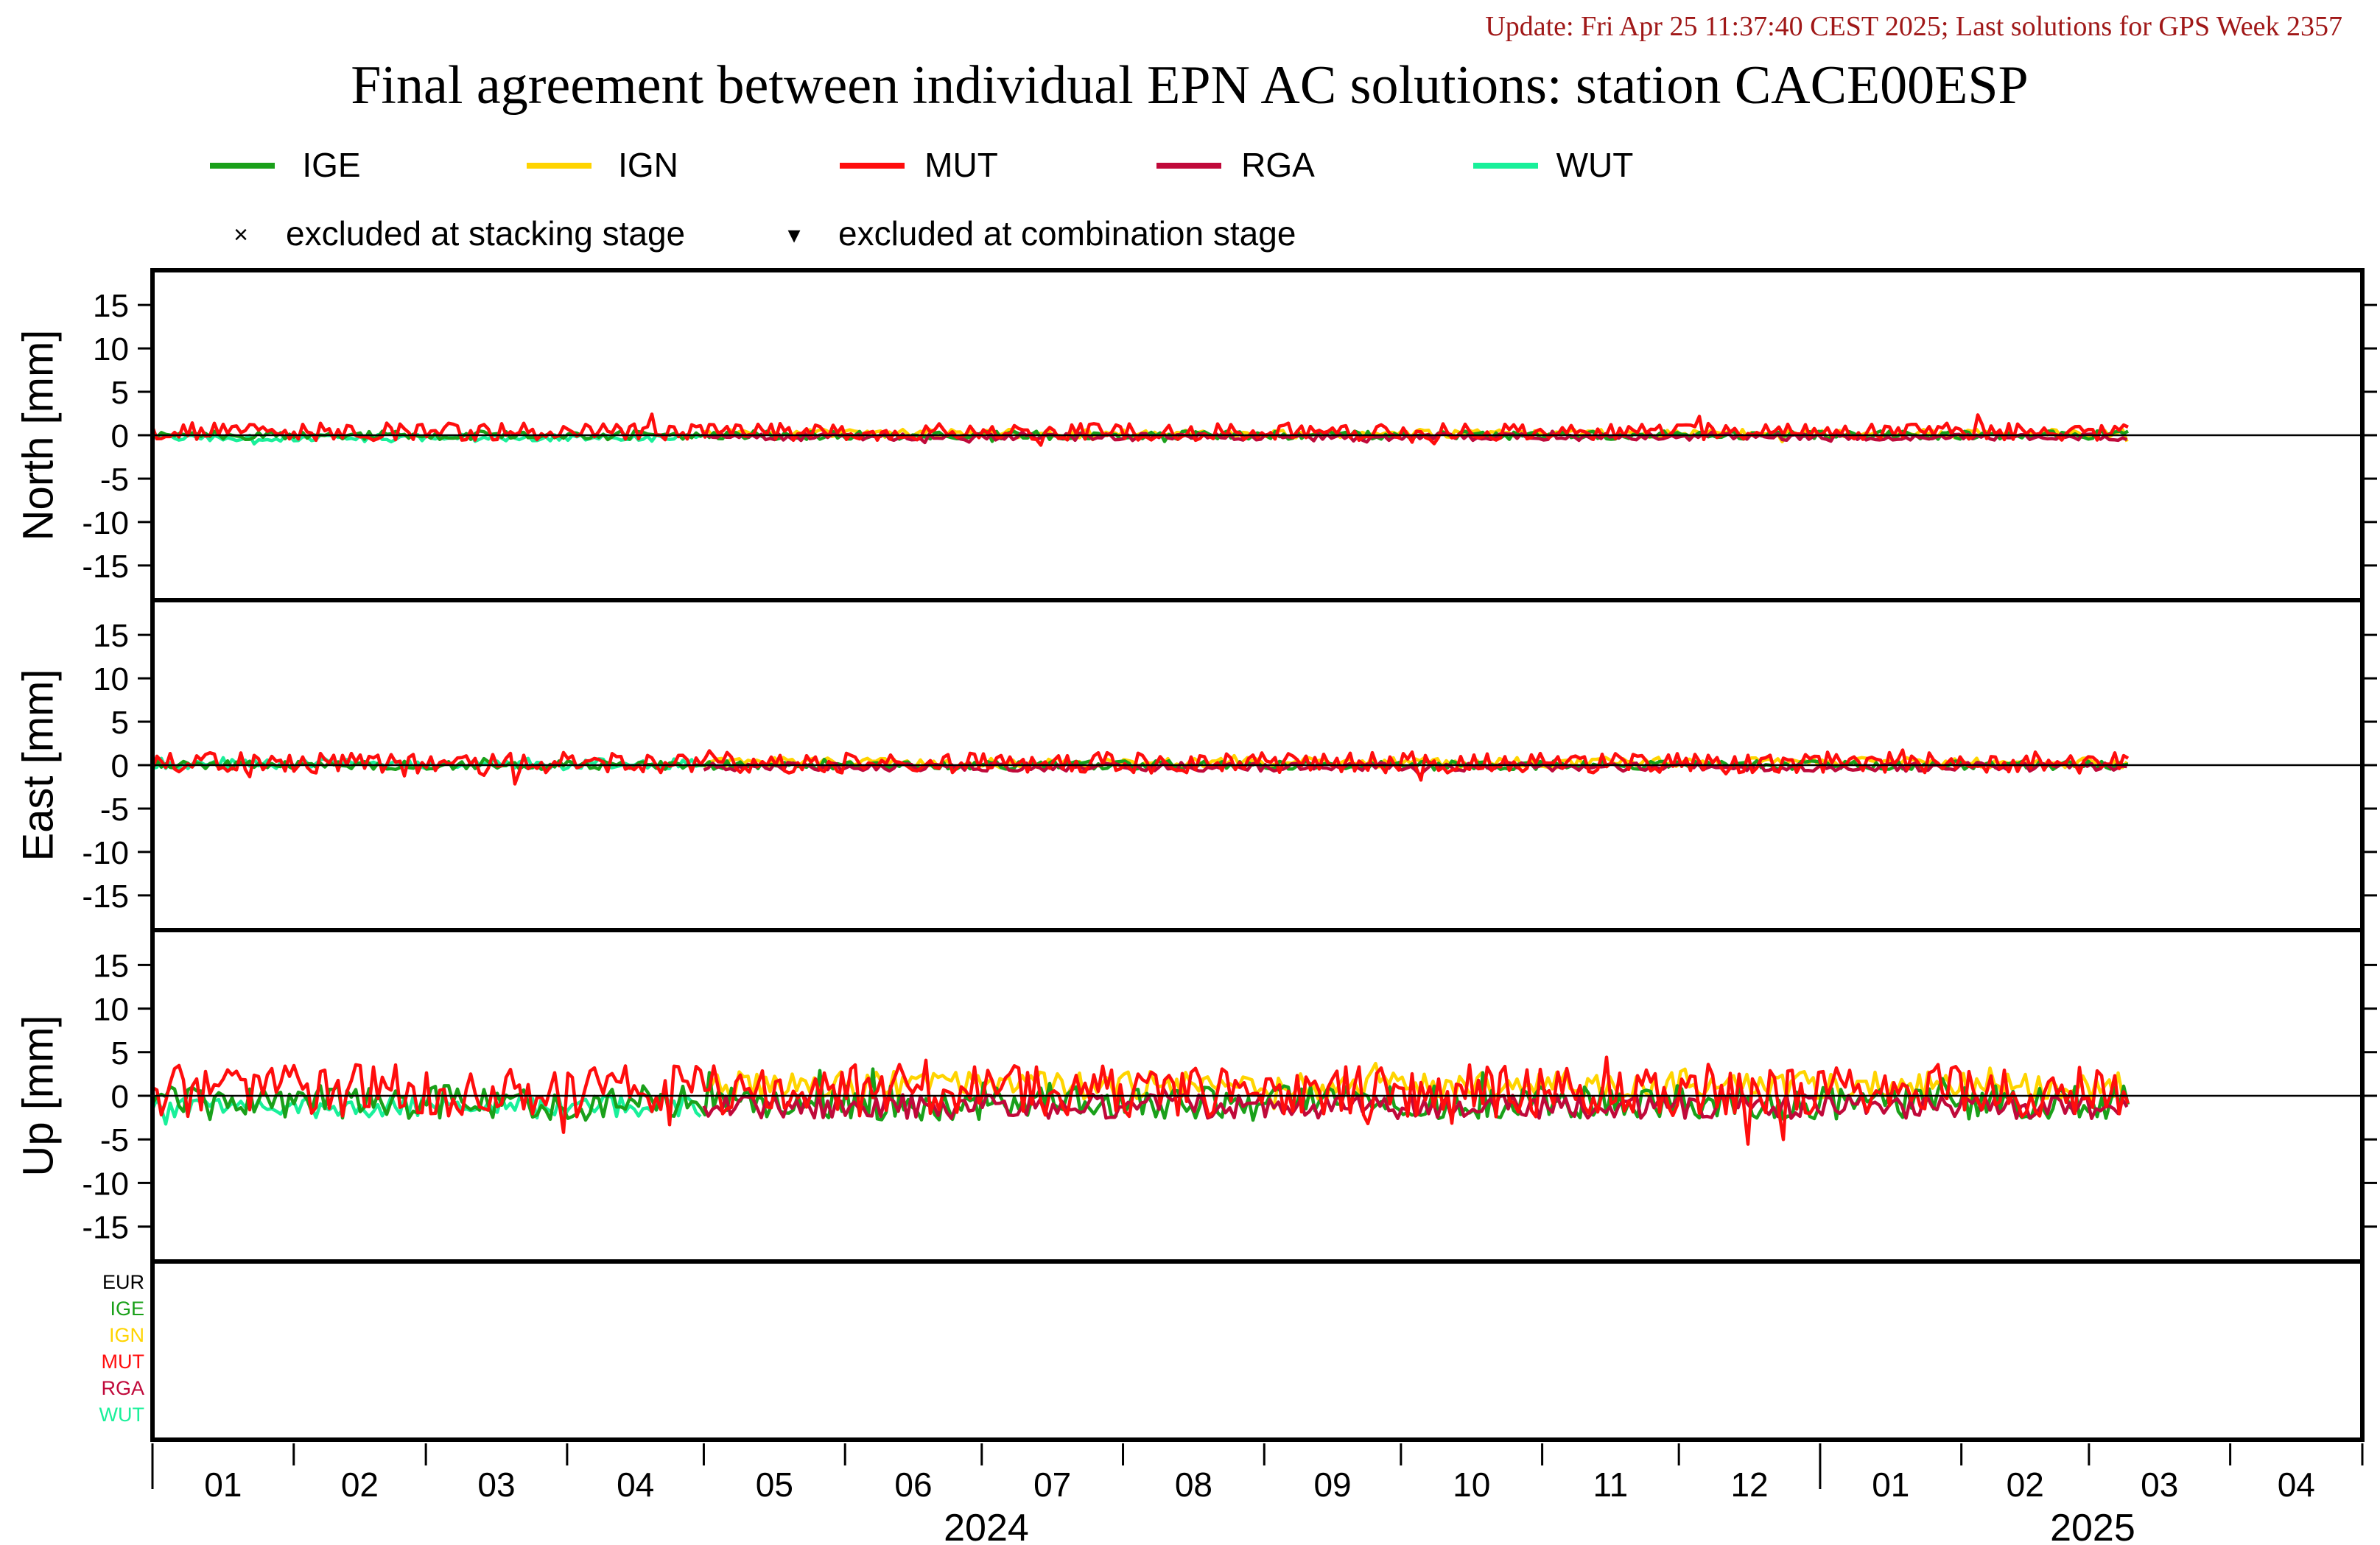 The height and width of the screenshot is (1545, 2380). I want to click on panel-exclusions: EUR IGE IGN MUT RGA WUT, so click(1232, 1350).